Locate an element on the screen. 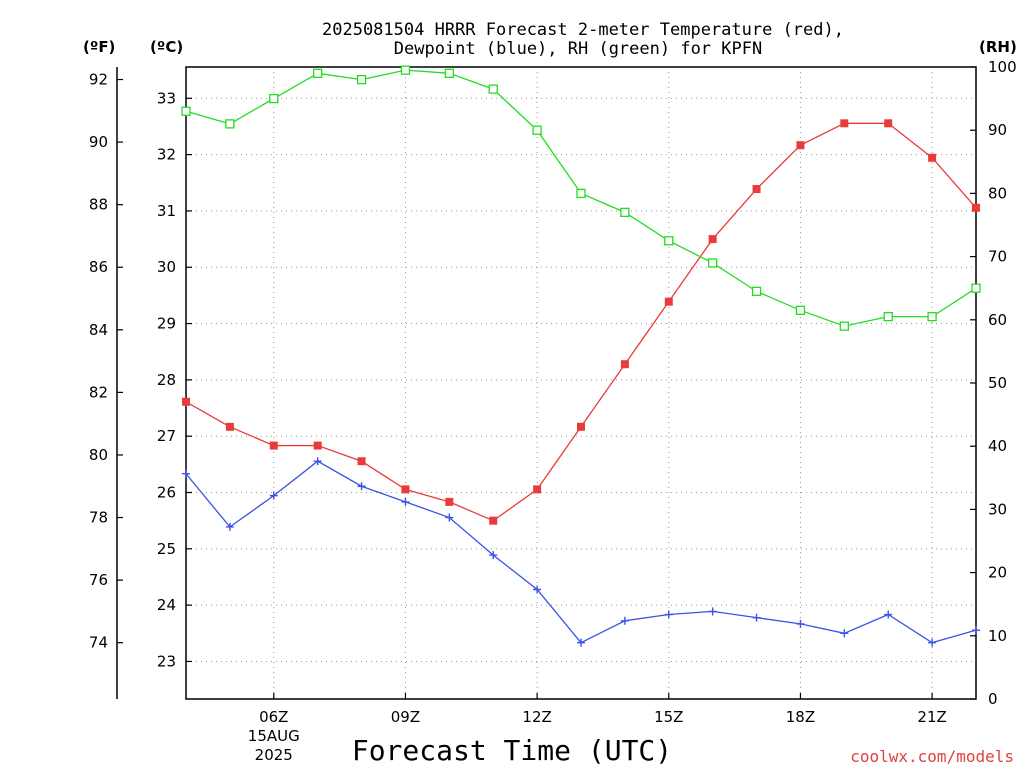  fahrenheit-unit-label: (ºF) is located at coordinates (99, 47).